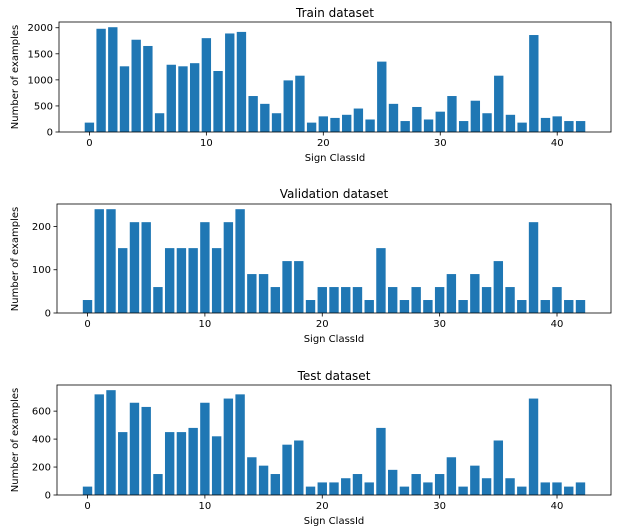  I want to click on x-tick-label: 0, so click(87, 324).